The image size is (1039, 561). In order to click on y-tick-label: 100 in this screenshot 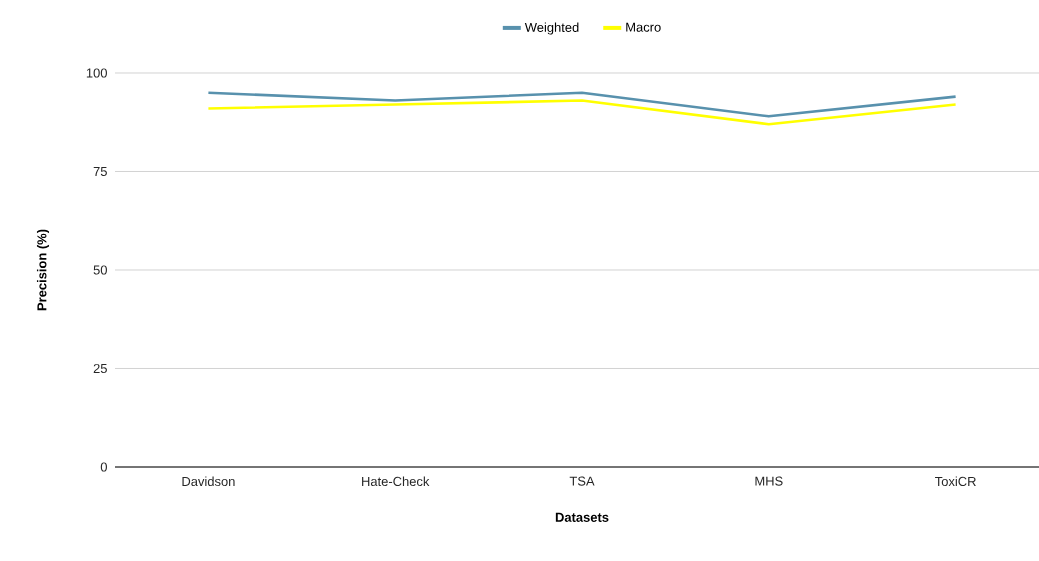, I will do `click(96, 73)`.